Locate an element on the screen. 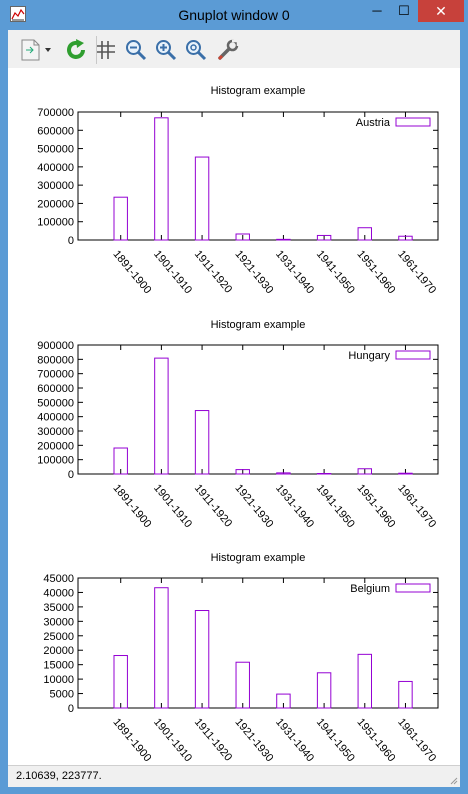 This screenshot has width=468, height=794. close-button: ✕ is located at coordinates (441, 11).